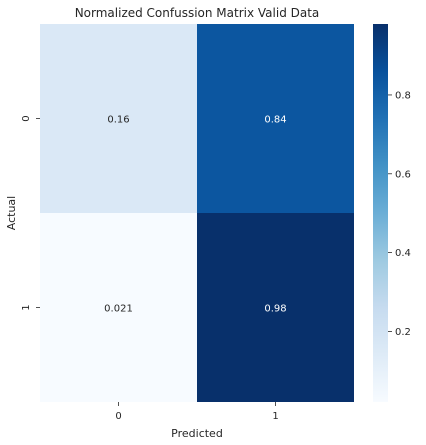 The height and width of the screenshot is (445, 426). I want to click on x-axis-label: Predicted, so click(197, 433).